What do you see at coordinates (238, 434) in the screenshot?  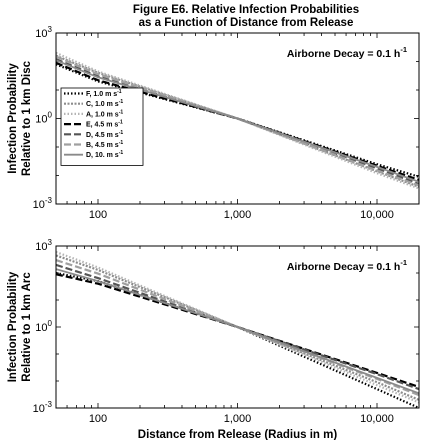 I see `x-axis-label: Distance from Release (Radius in m)` at bounding box center [238, 434].